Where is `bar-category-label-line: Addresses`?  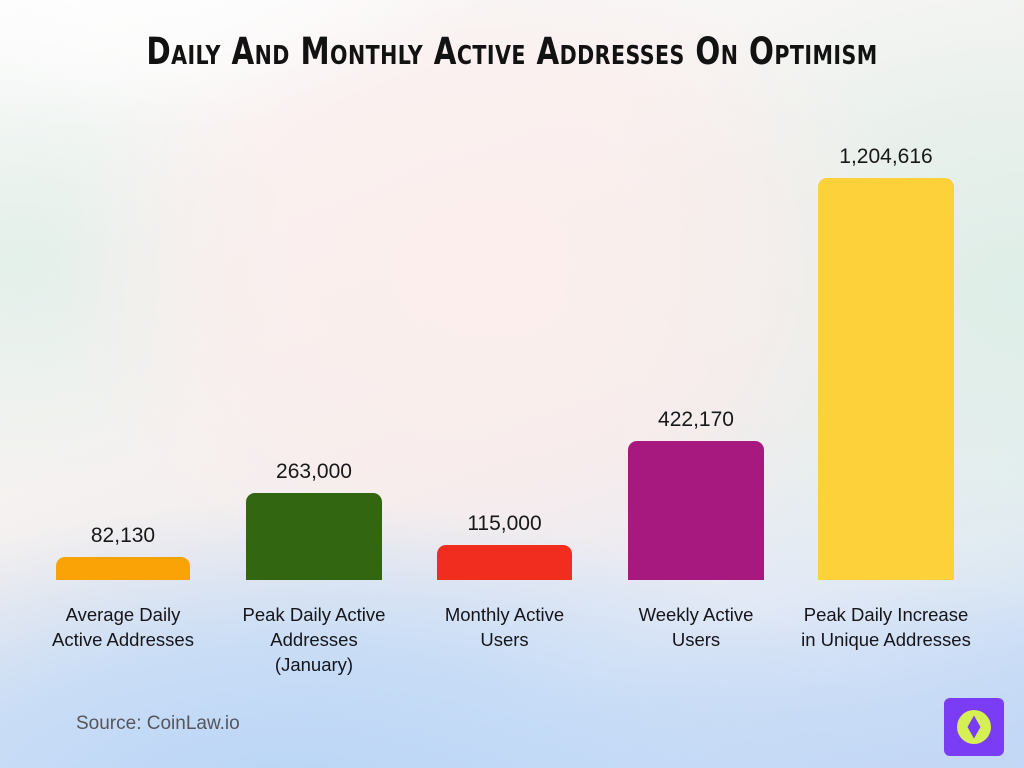
bar-category-label-line: Addresses is located at coordinates (314, 639).